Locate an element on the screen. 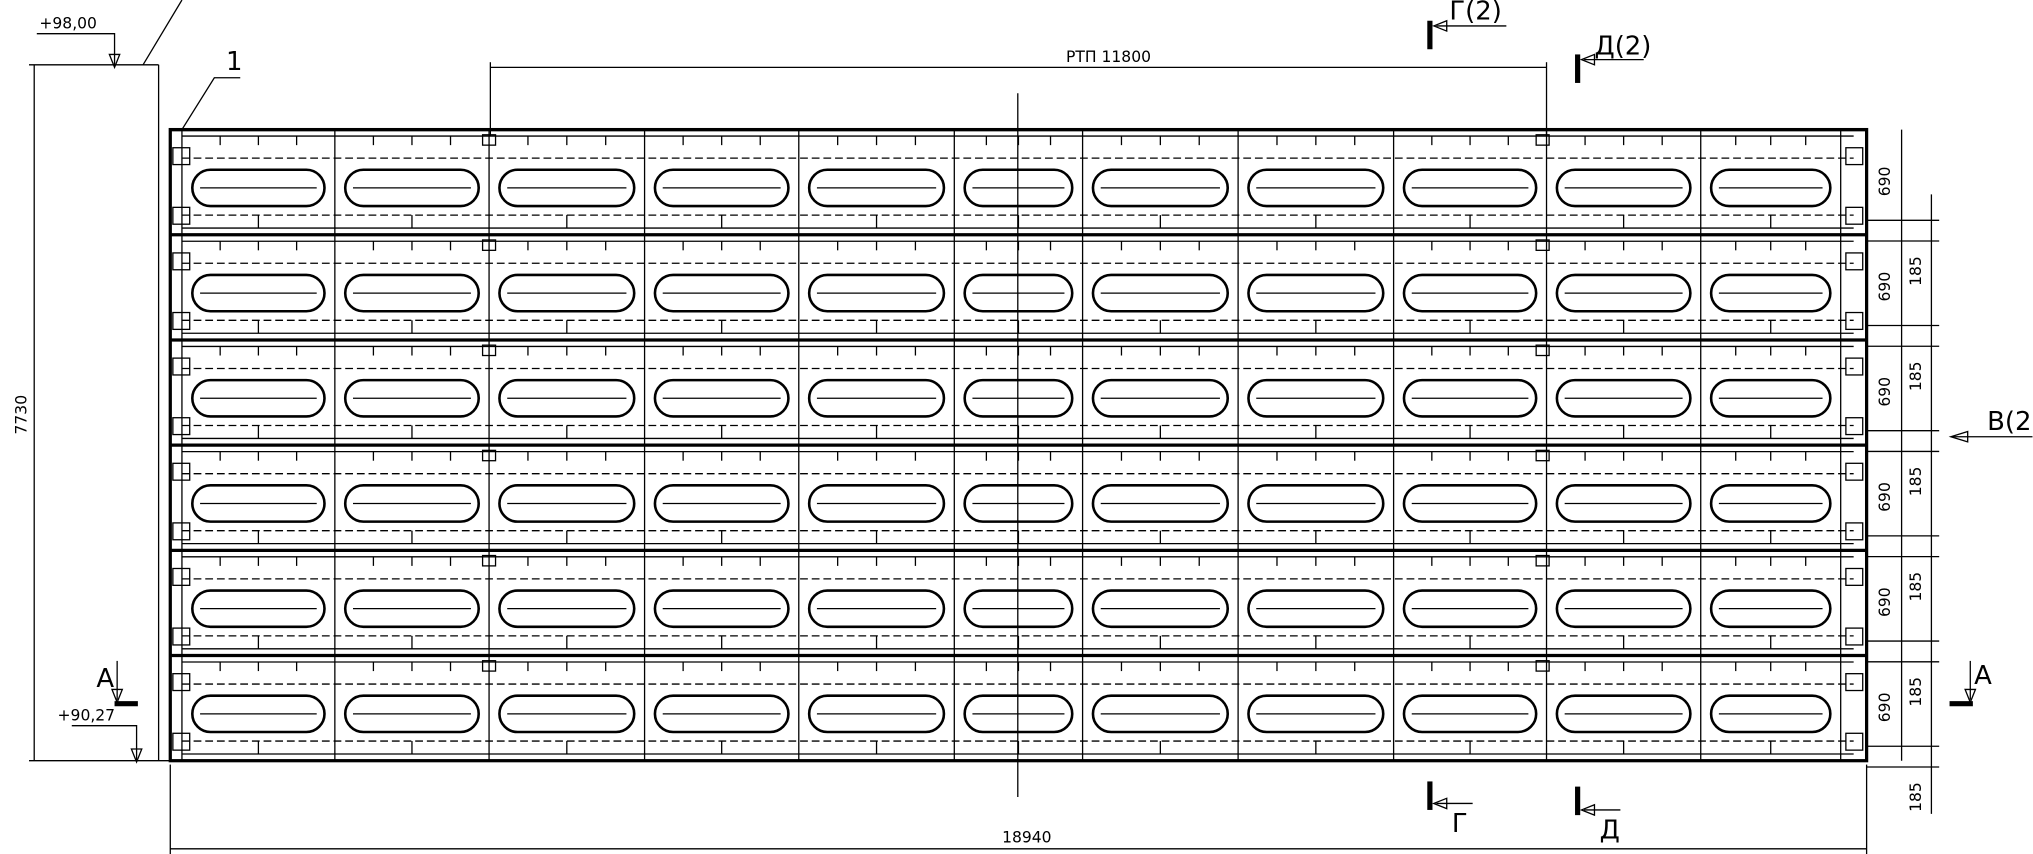 This screenshot has height=854, width=2033. section-label: Д is located at coordinates (1610, 830).